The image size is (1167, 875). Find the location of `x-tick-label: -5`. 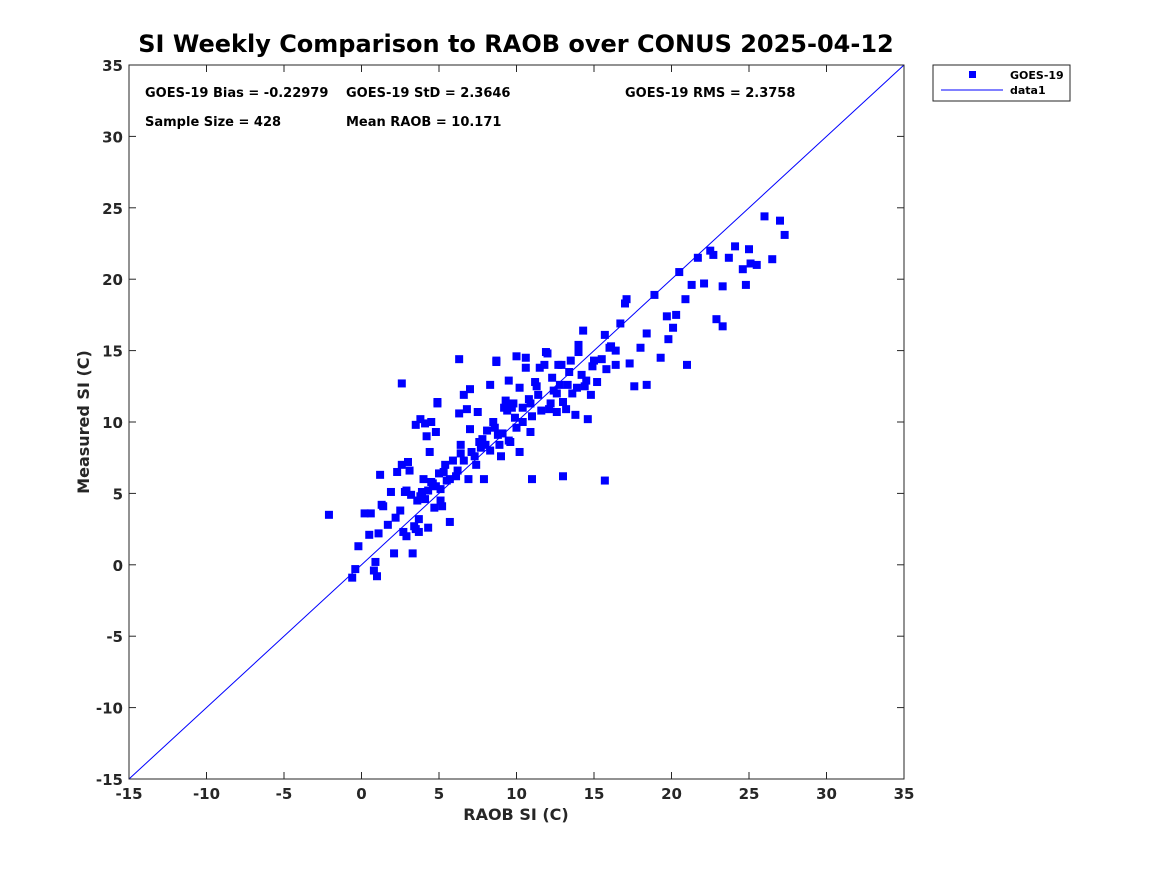

x-tick-label: -5 is located at coordinates (284, 794).